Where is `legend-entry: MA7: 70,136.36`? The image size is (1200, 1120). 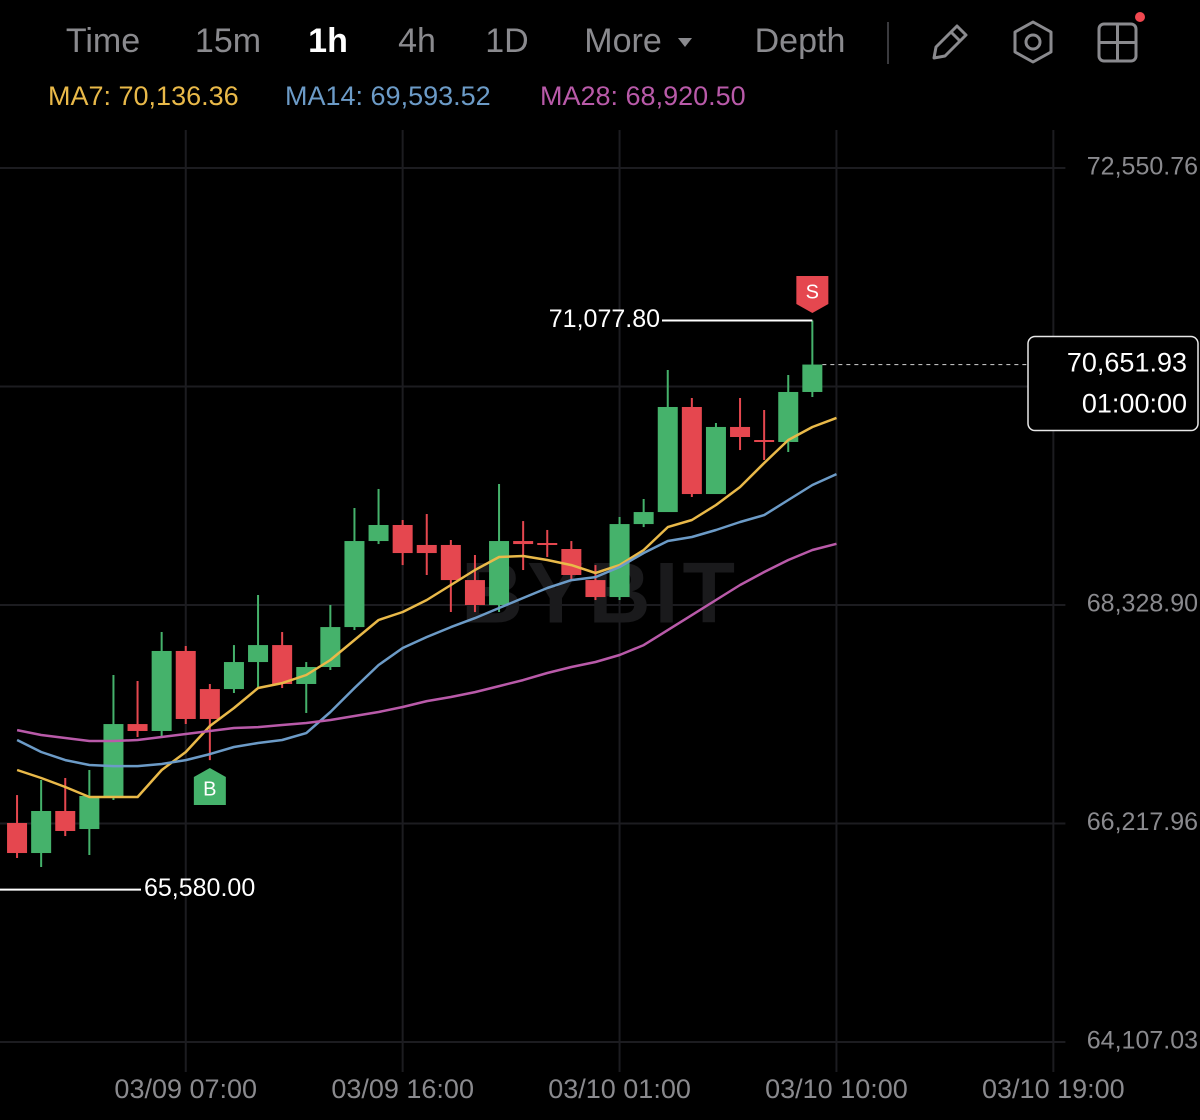 legend-entry: MA7: 70,136.36 is located at coordinates (143, 96).